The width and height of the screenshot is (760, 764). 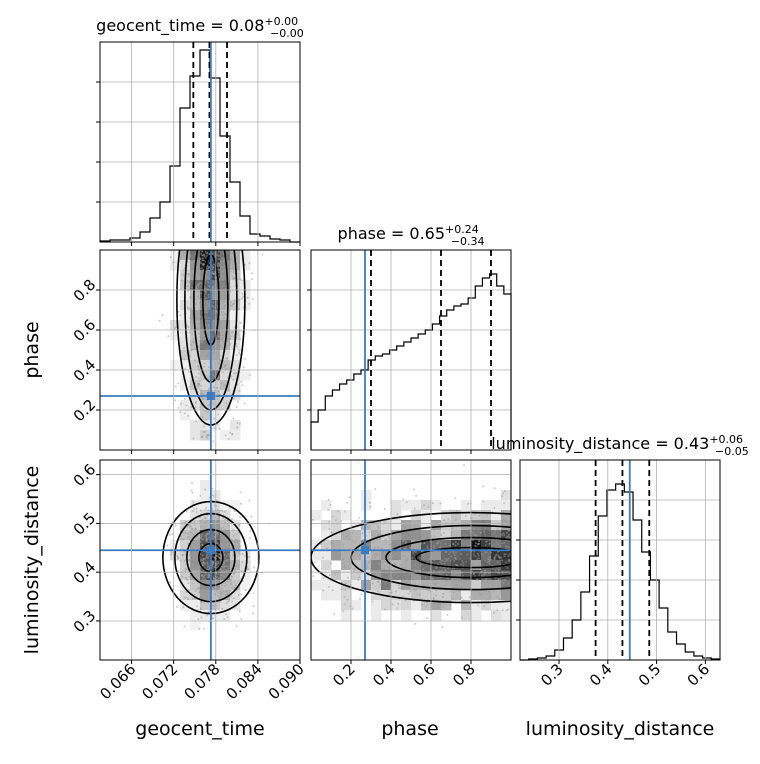 What do you see at coordinates (32, 349) in the screenshot?
I see `ylabel-phase: phase` at bounding box center [32, 349].